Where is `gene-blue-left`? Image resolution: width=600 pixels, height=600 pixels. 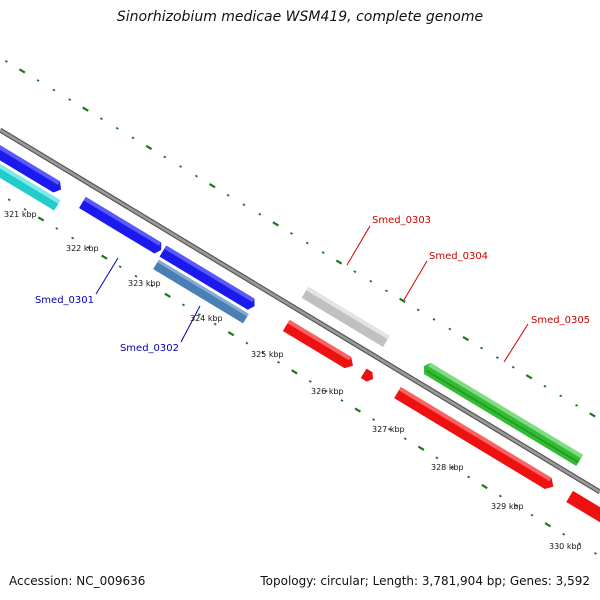 gene-blue-left is located at coordinates (32, 165).